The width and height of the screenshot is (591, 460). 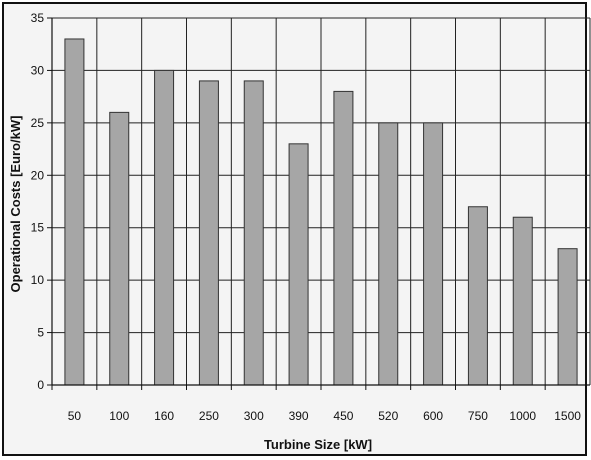 What do you see at coordinates (567, 416) in the screenshot?
I see `x-tick-label: 1500` at bounding box center [567, 416].